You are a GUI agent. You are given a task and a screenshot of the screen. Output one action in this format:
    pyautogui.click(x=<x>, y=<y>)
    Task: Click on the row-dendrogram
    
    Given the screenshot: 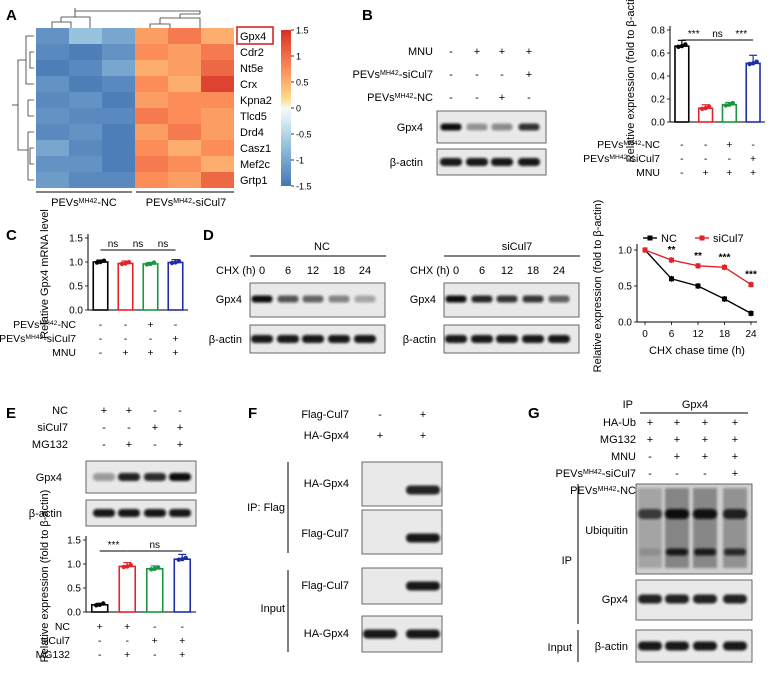 What is the action you would take?
    pyautogui.click(x=23, y=108)
    